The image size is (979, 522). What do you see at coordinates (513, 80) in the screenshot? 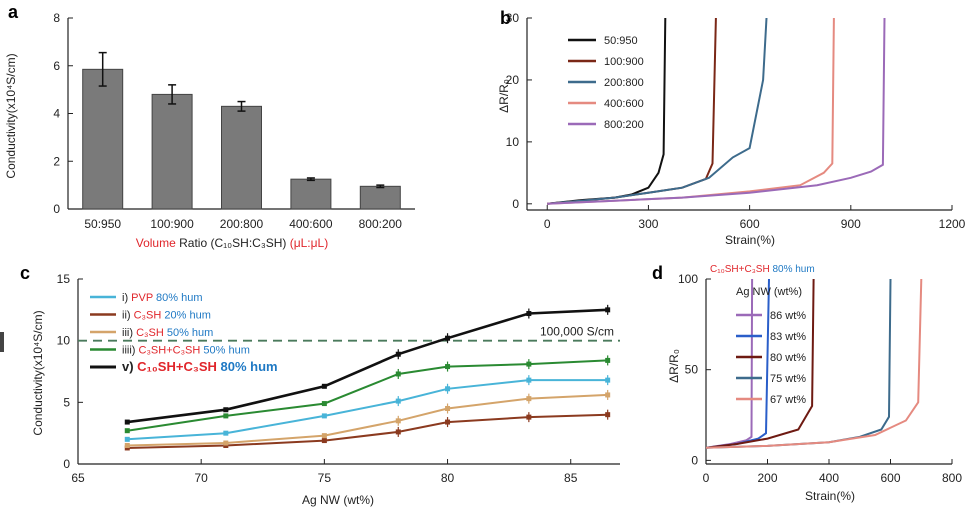
I see `panel-b-y-tick-label: 20` at bounding box center [513, 80].